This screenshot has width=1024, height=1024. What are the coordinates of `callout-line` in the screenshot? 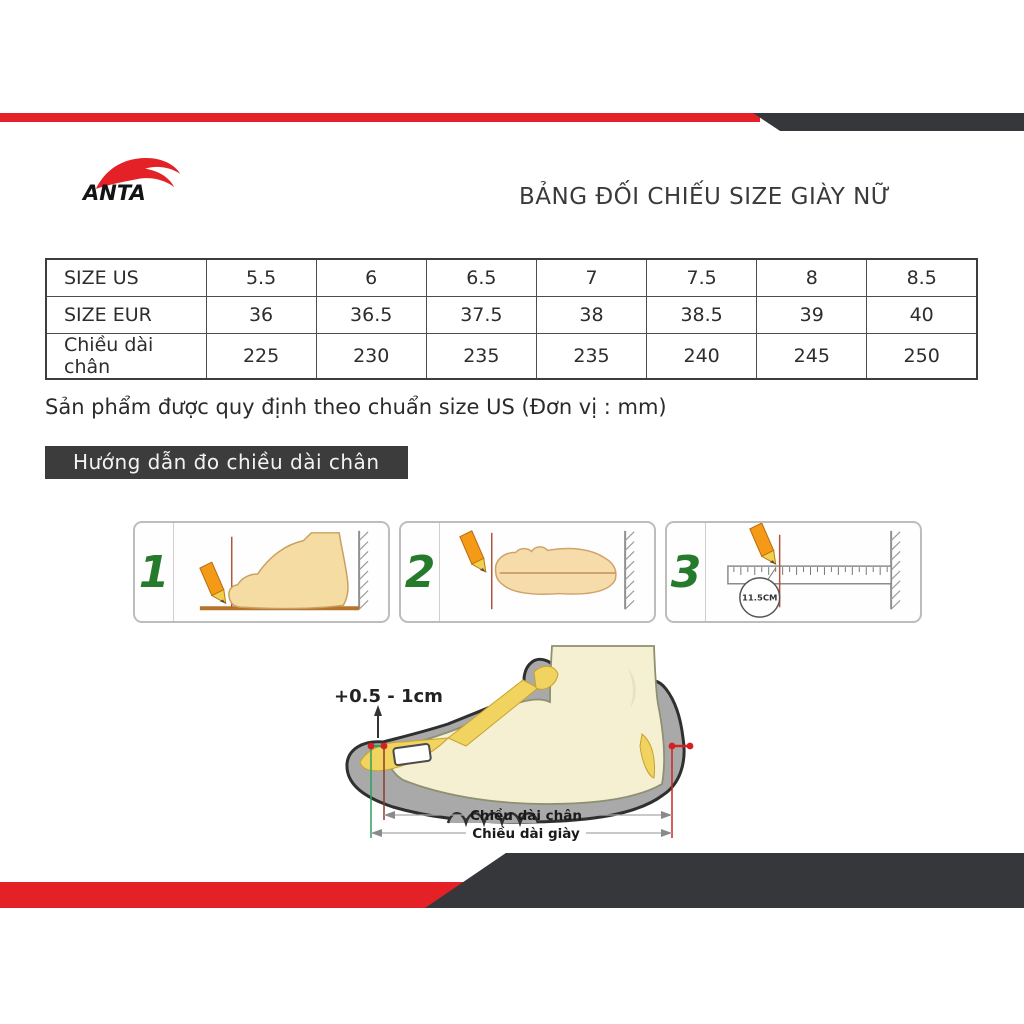 It's located at (772, 574).